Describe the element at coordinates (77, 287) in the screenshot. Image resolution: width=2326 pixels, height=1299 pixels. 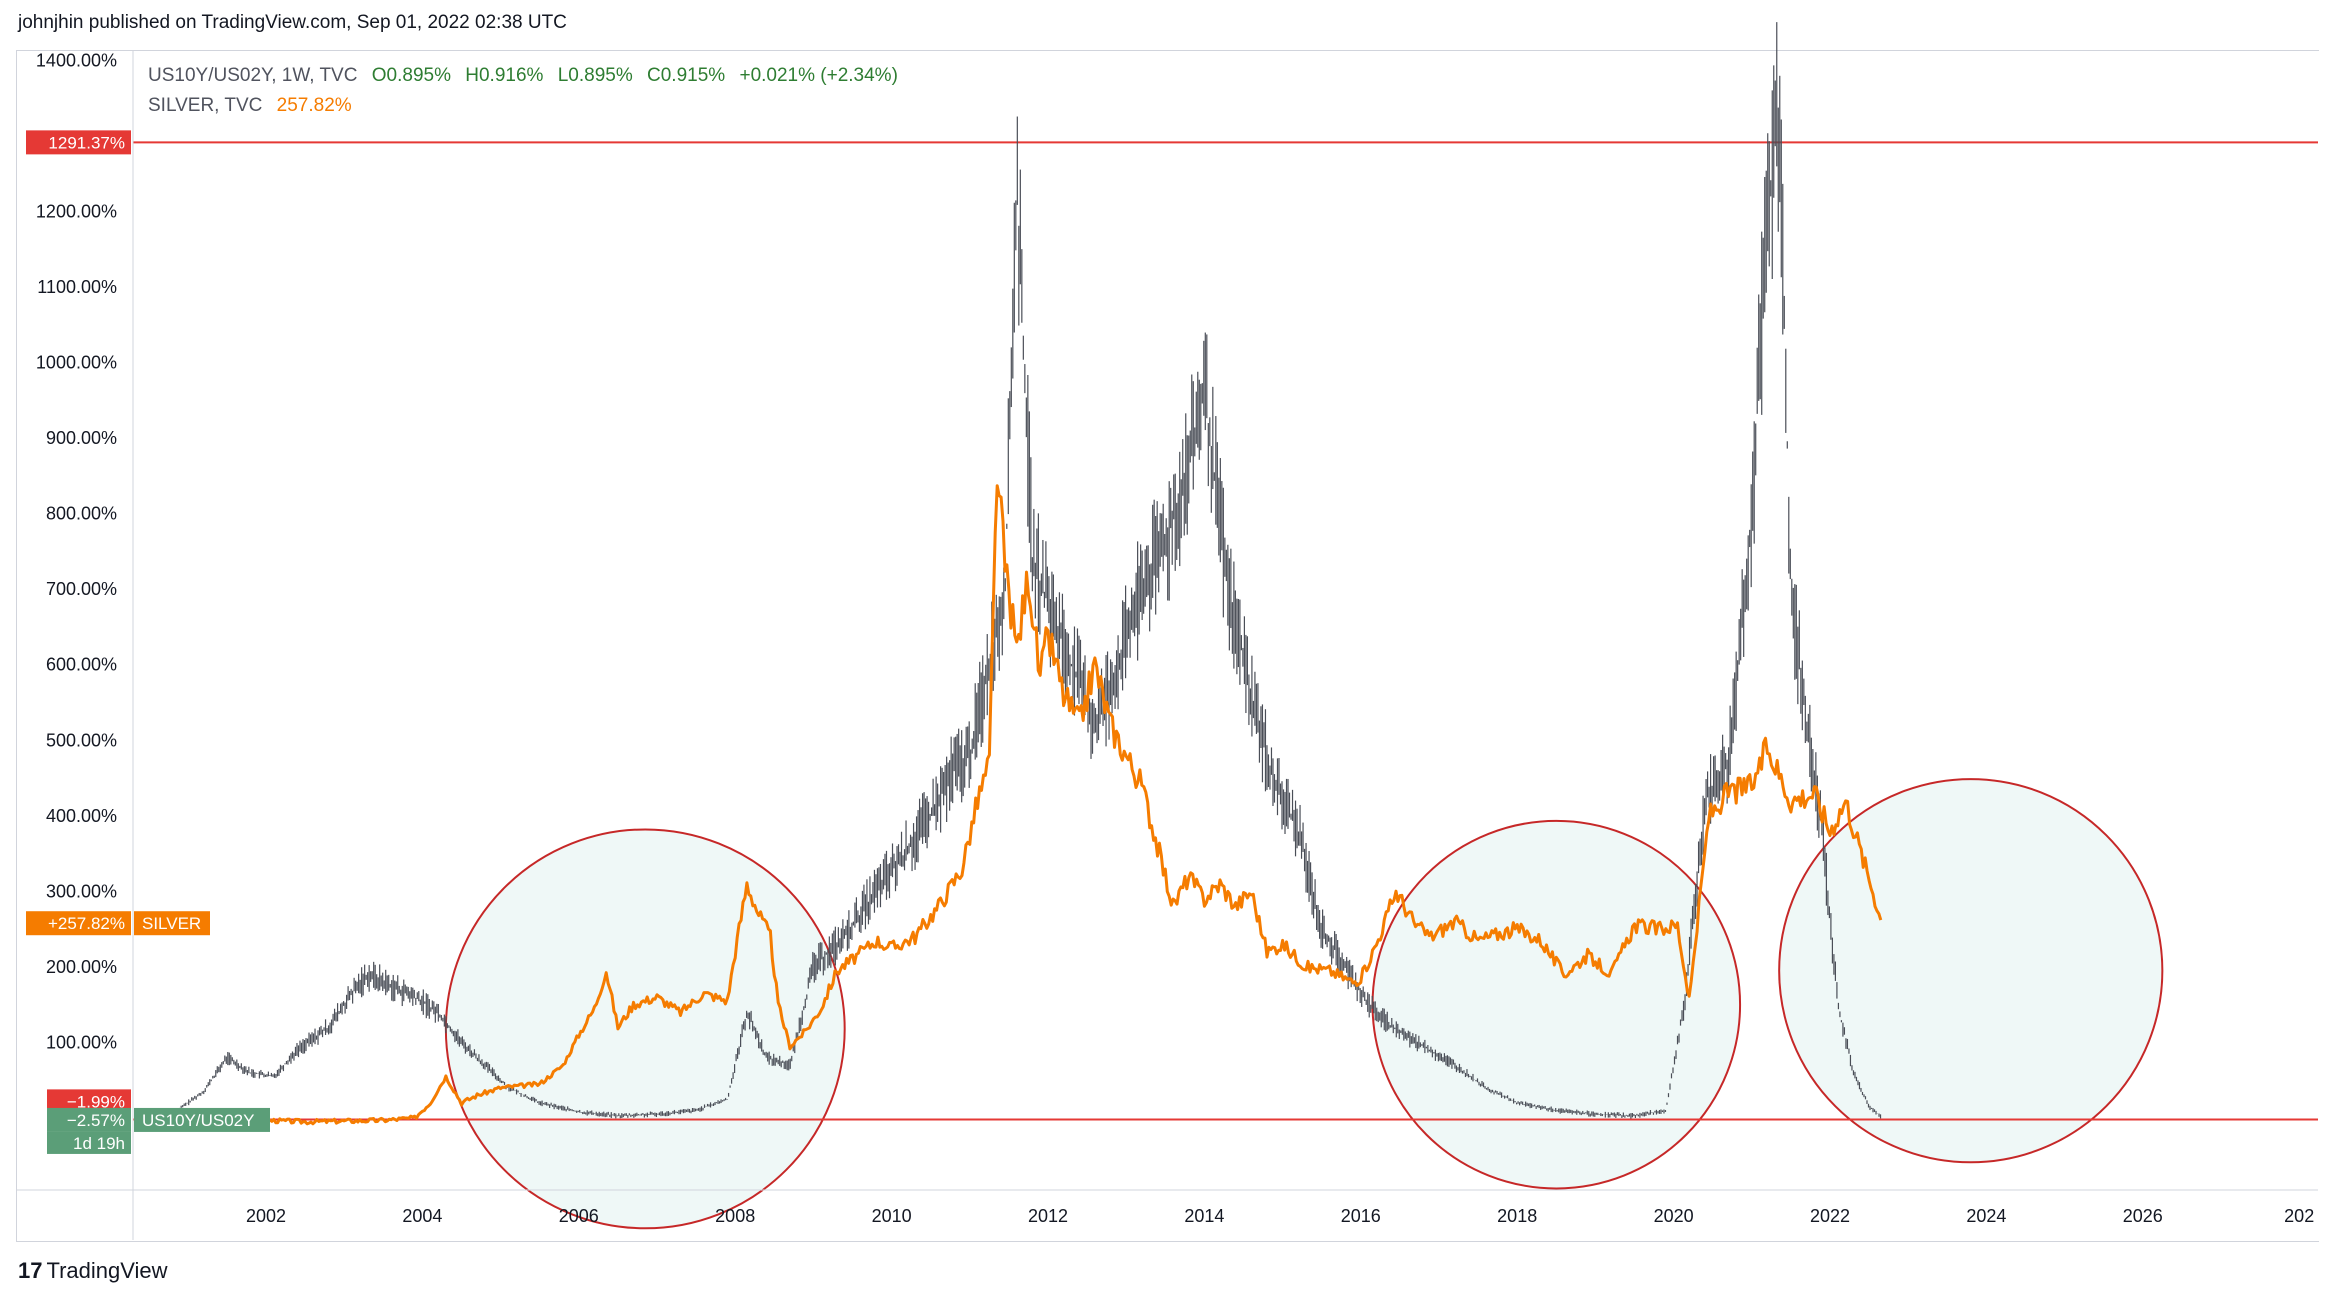
I see `y-tick-label: 1100.00%` at that location.